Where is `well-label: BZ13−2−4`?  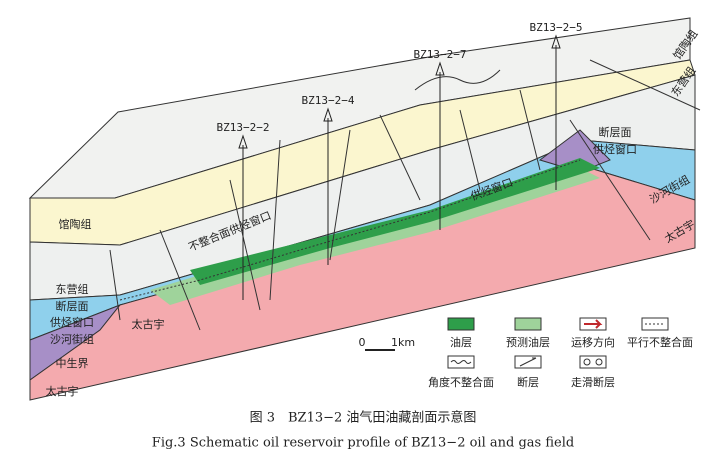 well-label: BZ13−2−4 is located at coordinates (328, 100).